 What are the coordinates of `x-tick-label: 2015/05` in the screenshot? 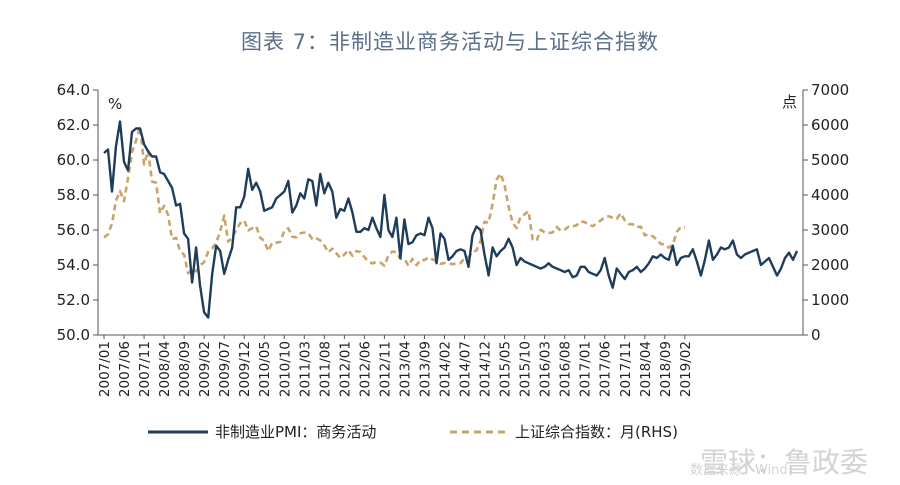 It's located at (506, 369).